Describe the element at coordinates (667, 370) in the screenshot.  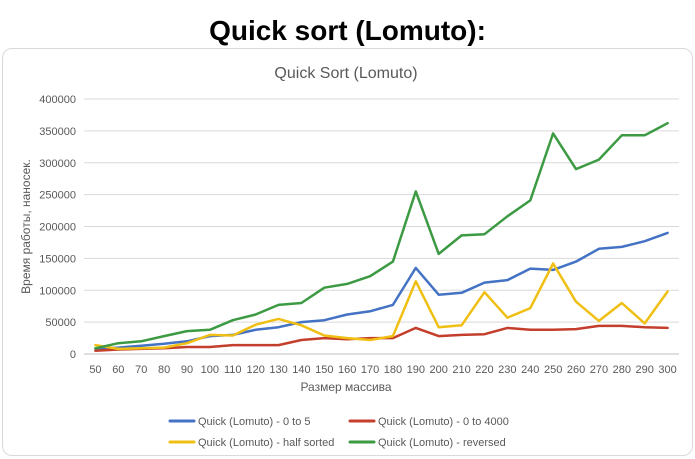
I see `x-tick-label: 300` at that location.